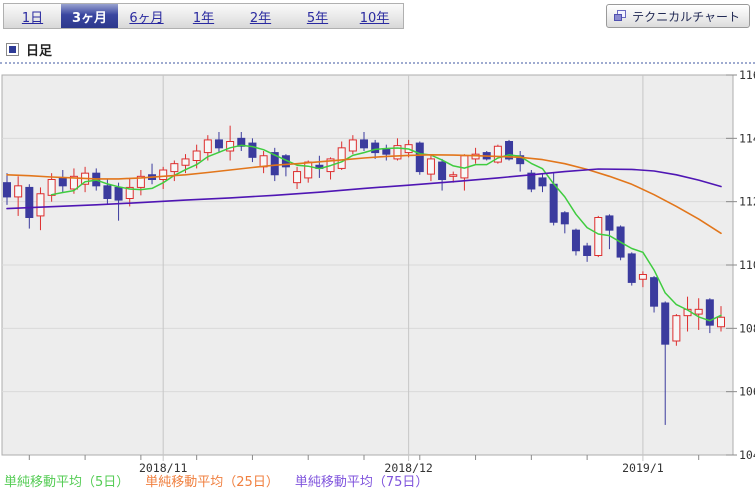 The width and height of the screenshot is (755, 493). Describe the element at coordinates (32, 18) in the screenshot. I see `tab-1day: 1日` at that location.